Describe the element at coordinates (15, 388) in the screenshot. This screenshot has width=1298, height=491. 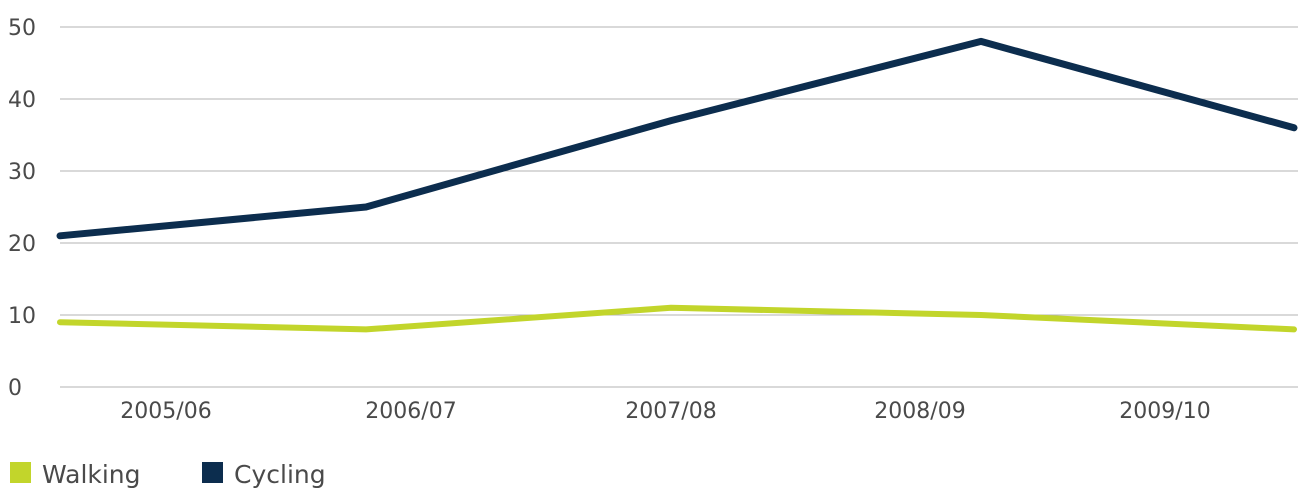
I see `y-tick-label: 0` at that location.